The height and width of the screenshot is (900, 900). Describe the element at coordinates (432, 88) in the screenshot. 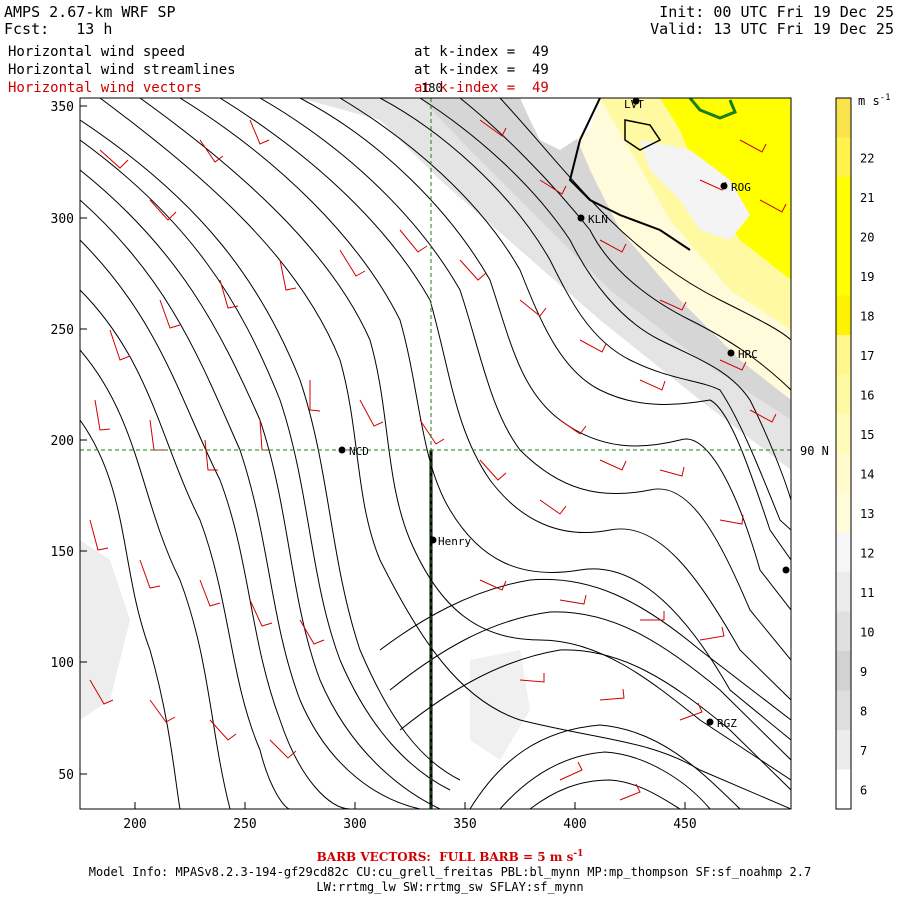

I see `meridian-label: 180` at that location.